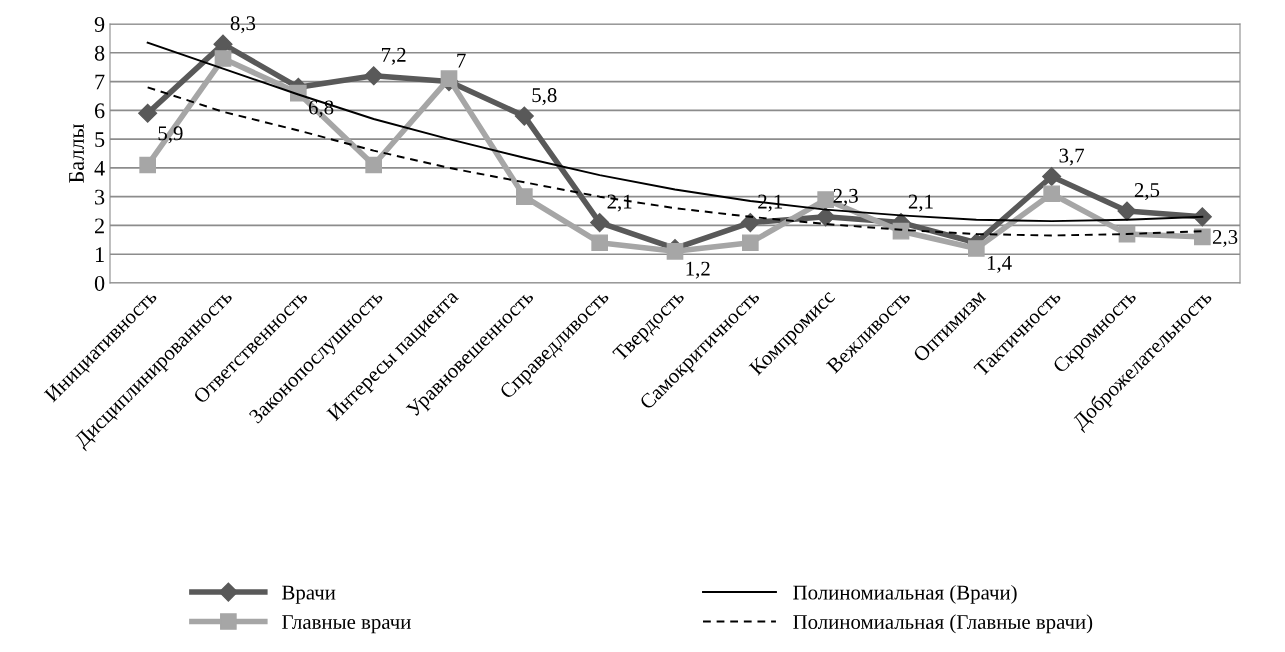 The width and height of the screenshot is (1285, 652). I want to click on data-label: 7,2, so click(393, 56).